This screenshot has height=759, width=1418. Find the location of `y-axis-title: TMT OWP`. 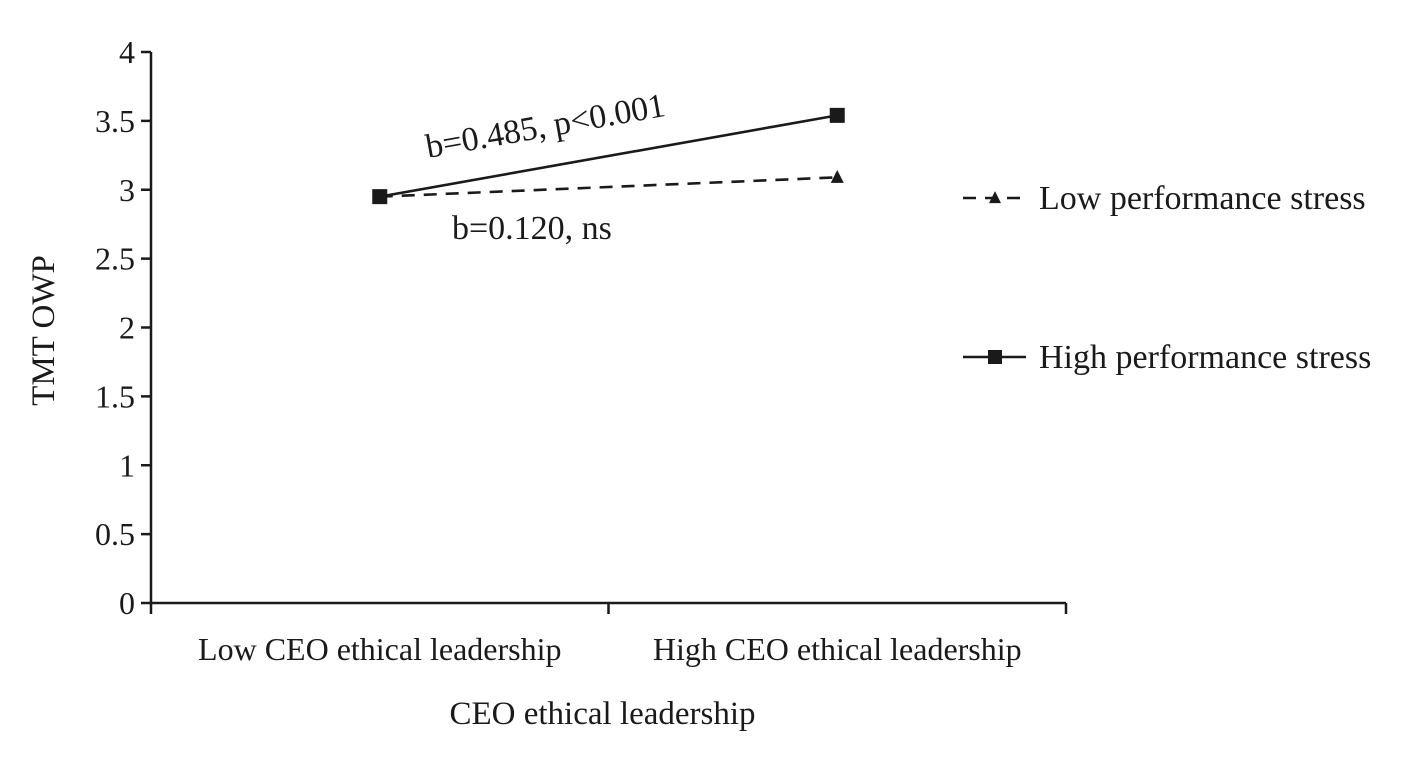

y-axis-title: TMT OWP is located at coordinates (44, 330).